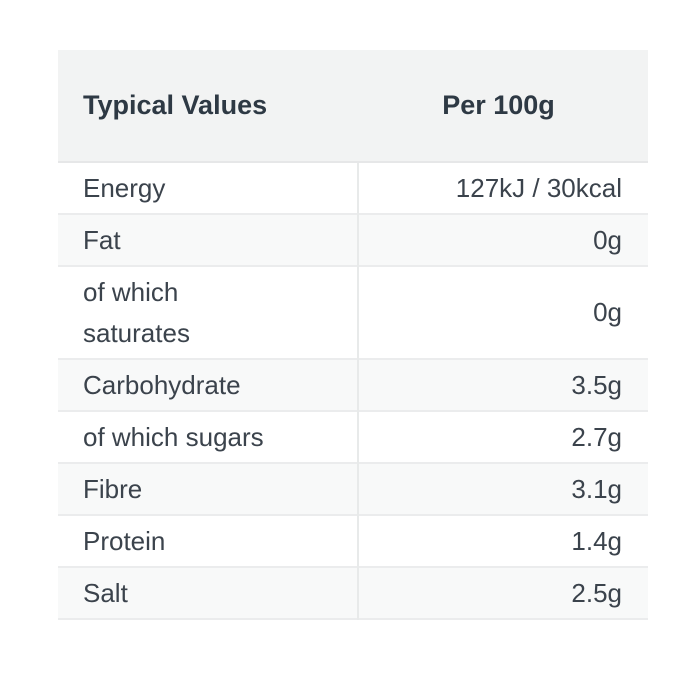 This screenshot has height=700, width=700. I want to click on table-row-fat: Fat 0g, so click(353, 240).